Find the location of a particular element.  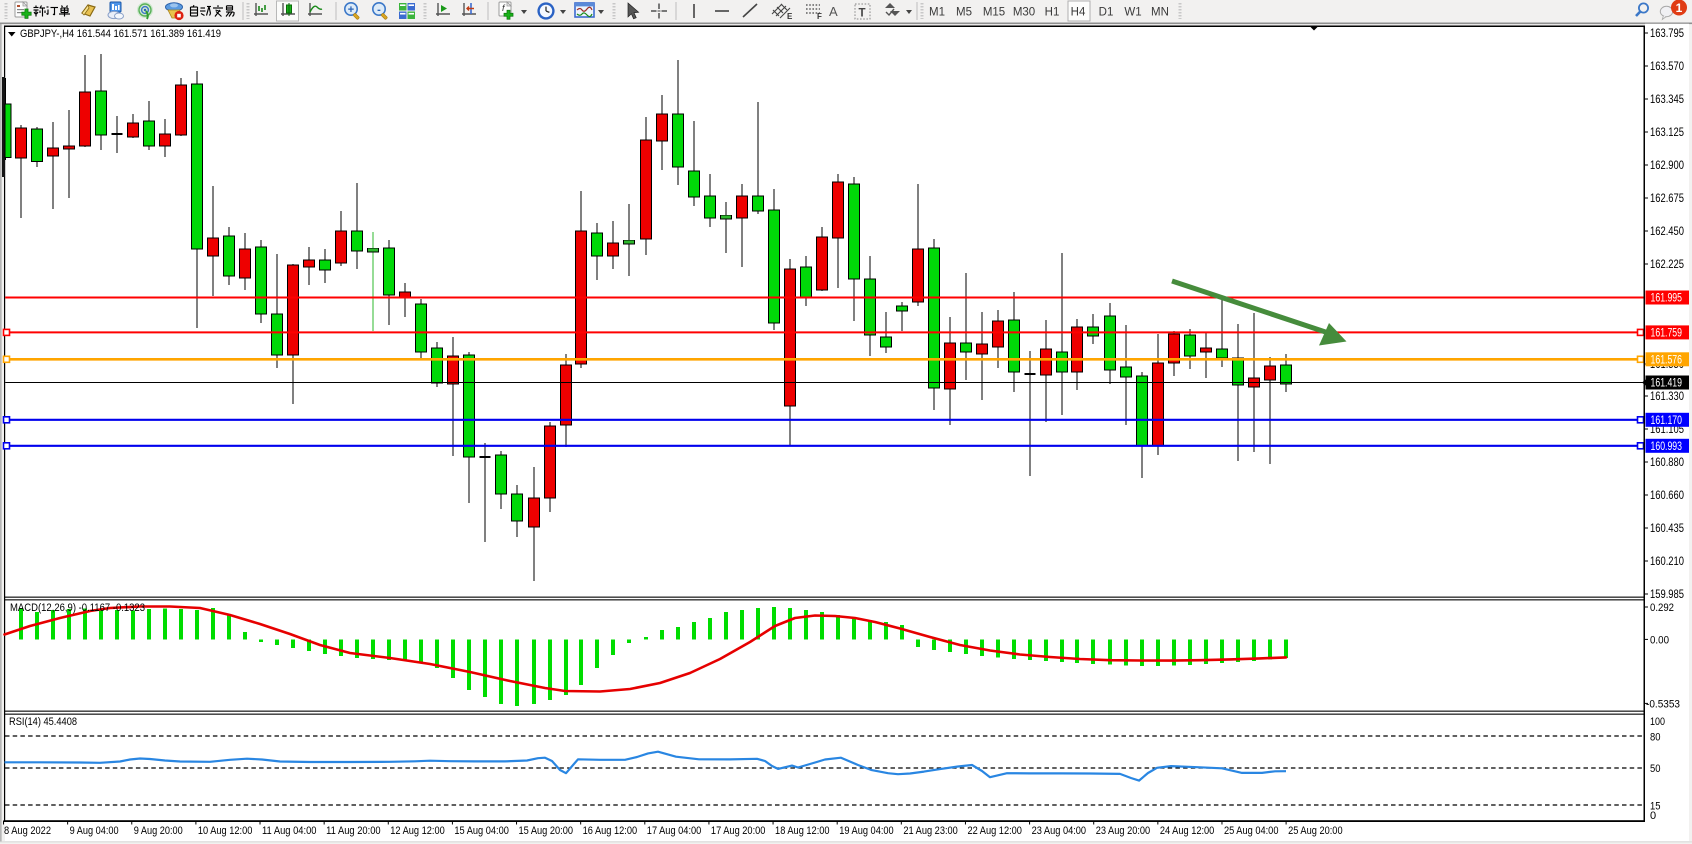

svg-text: 160.880 is located at coordinates (1667, 462).